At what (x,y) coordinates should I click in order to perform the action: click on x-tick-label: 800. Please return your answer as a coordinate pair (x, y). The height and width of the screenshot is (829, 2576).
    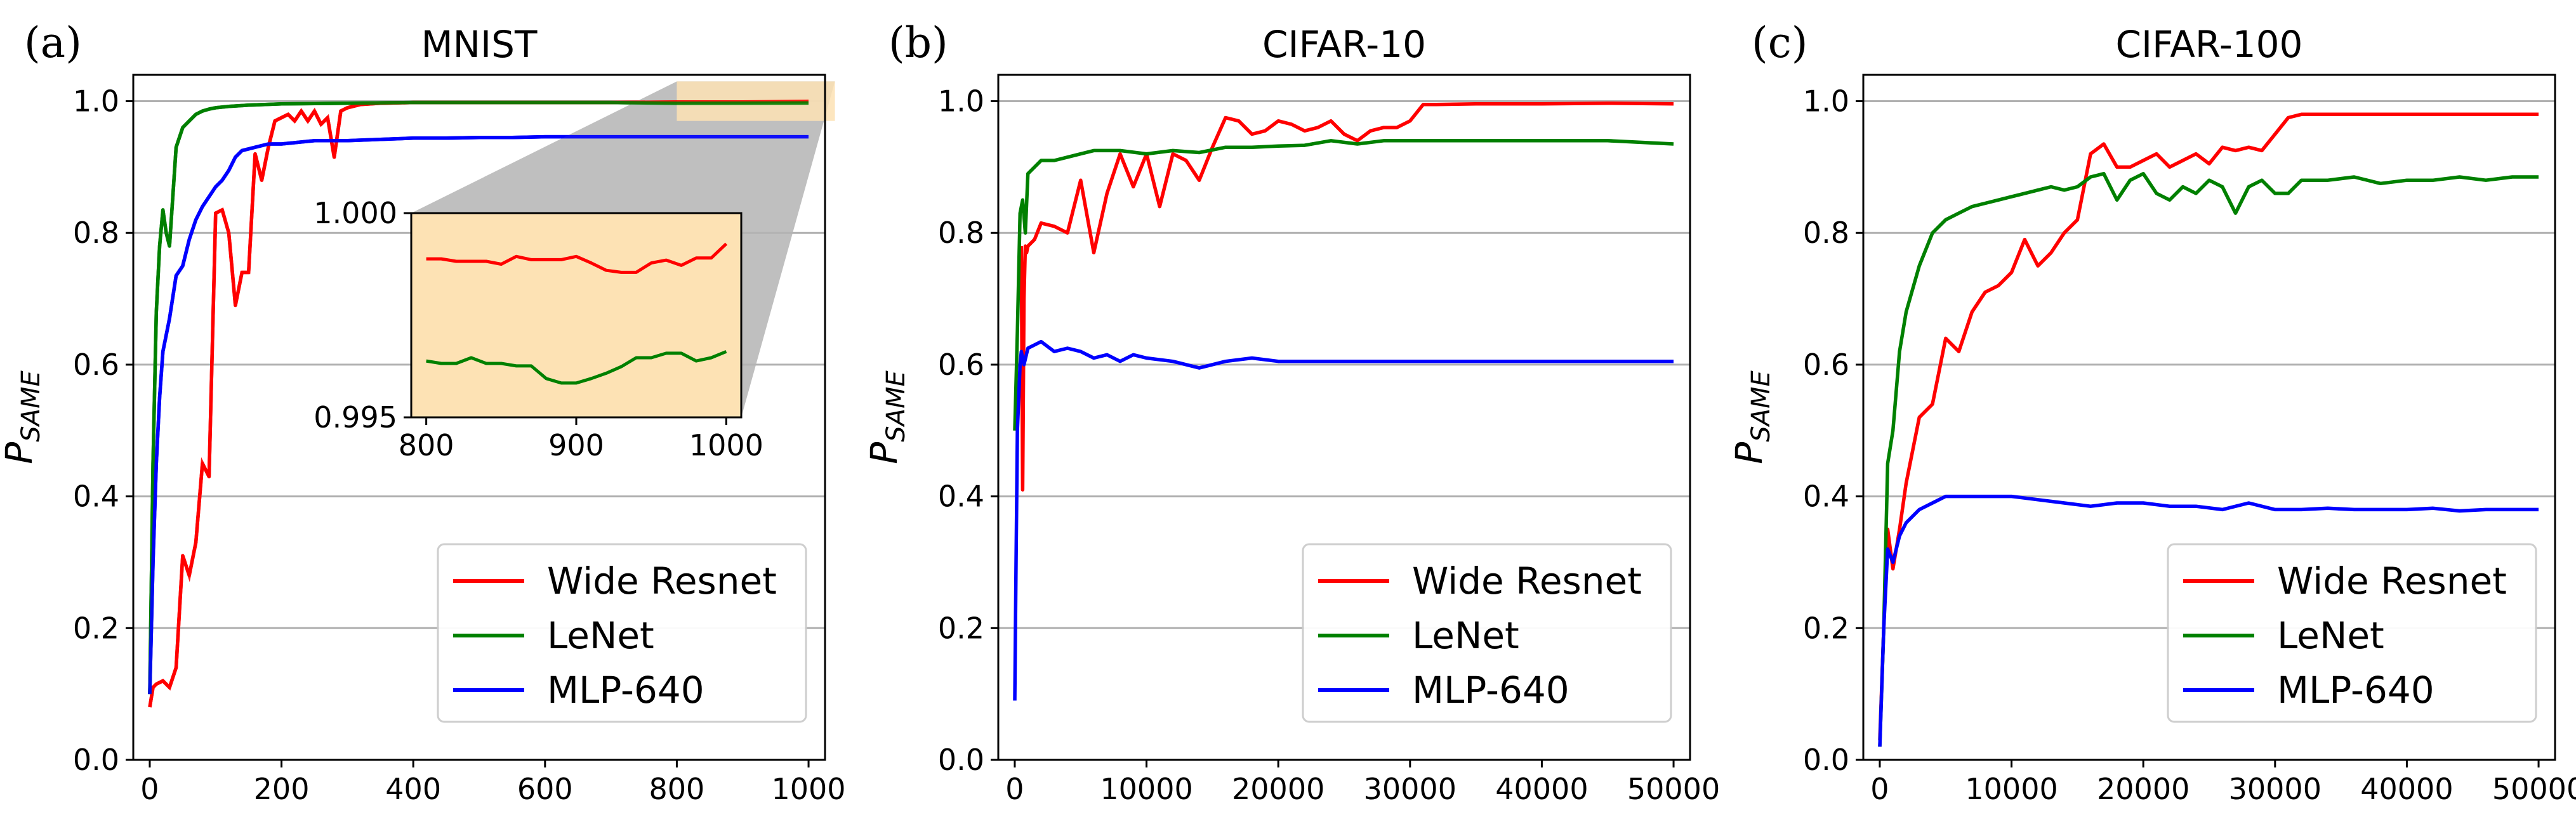
    Looking at the image, I should click on (677, 789).